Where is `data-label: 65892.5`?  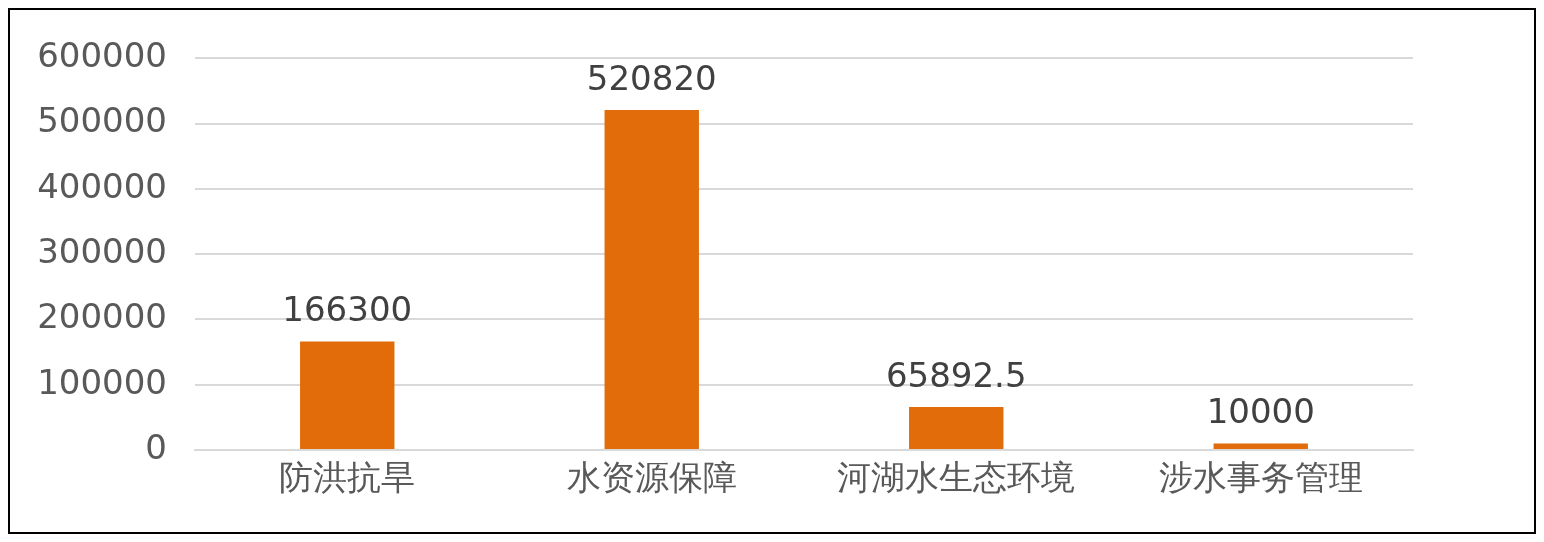
data-label: 65892.5 is located at coordinates (956, 374).